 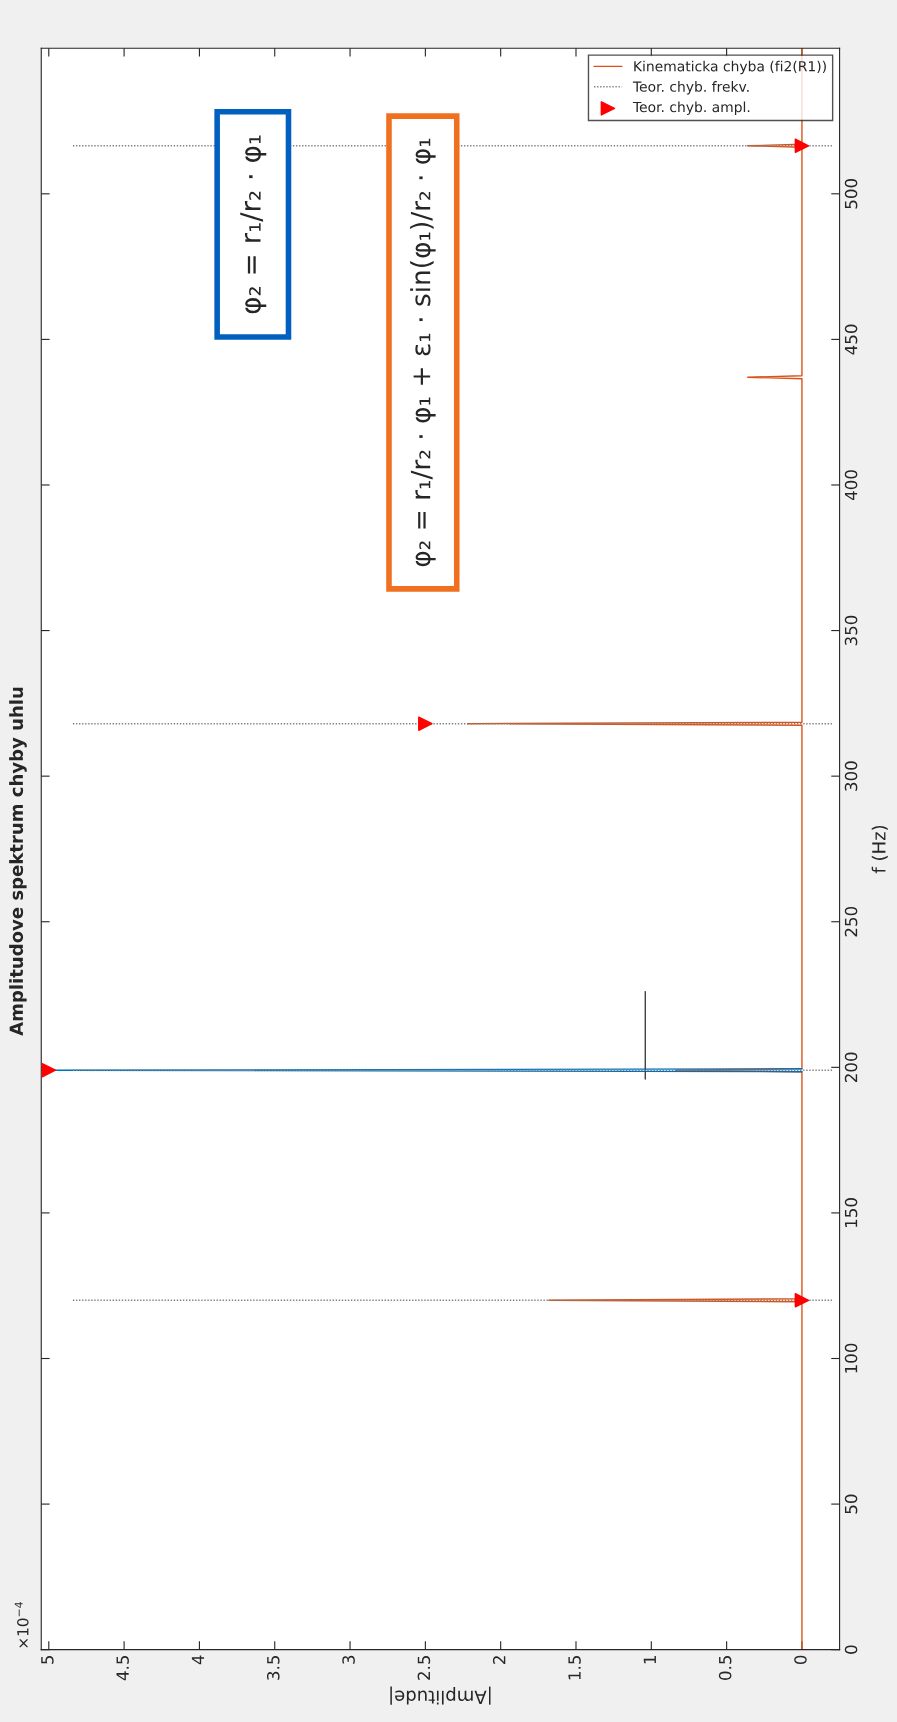 I want to click on annotation: φ₂ = r₁/r₂ · φ₁ + ε₁ · sin(φ₁)/r₂ · φ₁, so click(x=423, y=352).